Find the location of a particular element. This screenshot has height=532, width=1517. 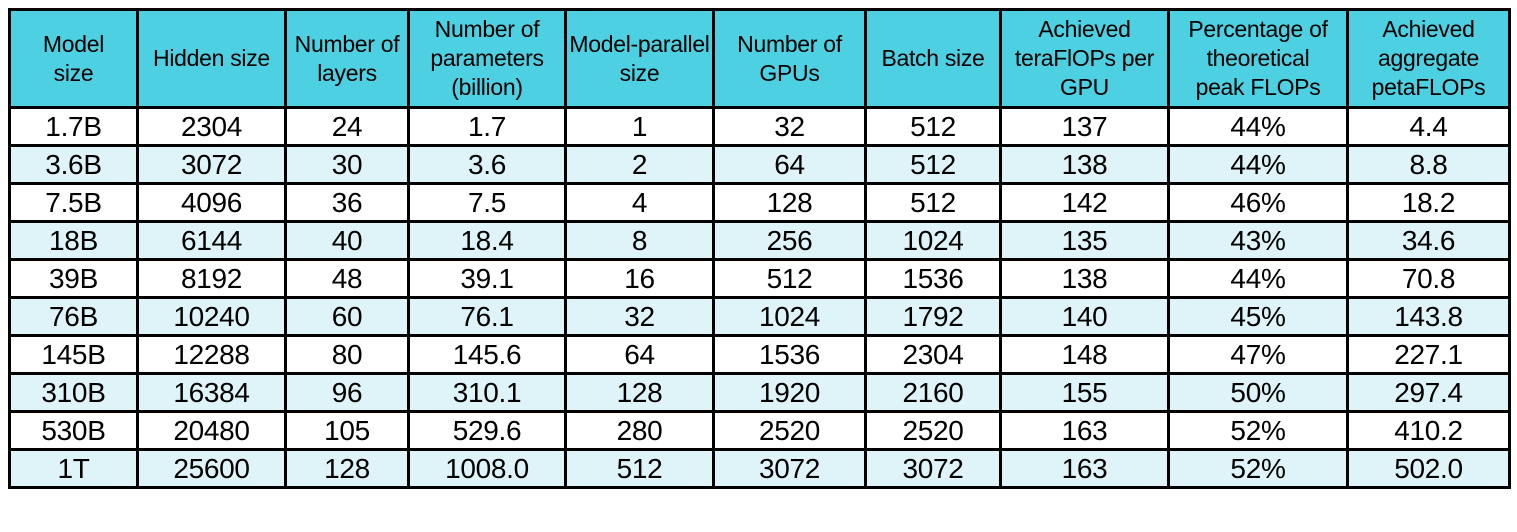

cell-num-parameters: 145.6 is located at coordinates (487, 354).